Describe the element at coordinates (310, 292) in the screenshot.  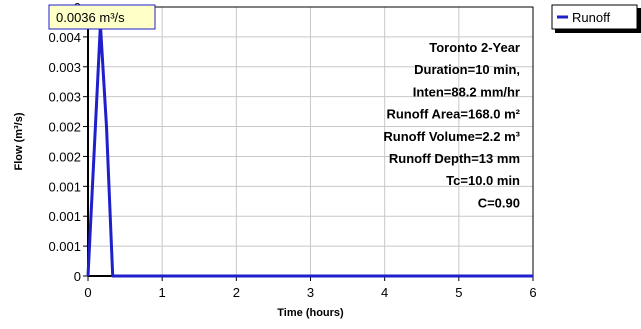
I see `x-tick-label: 3` at that location.